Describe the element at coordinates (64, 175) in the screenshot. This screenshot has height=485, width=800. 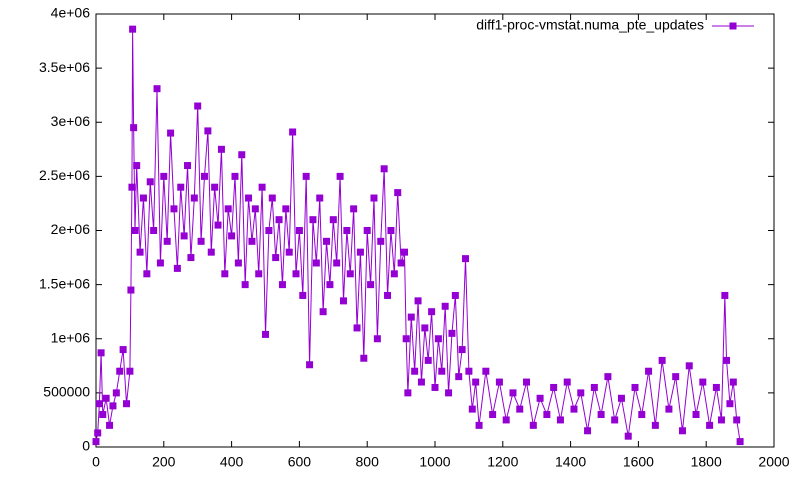
I see `y-tick-label: 2.5e+06` at that location.